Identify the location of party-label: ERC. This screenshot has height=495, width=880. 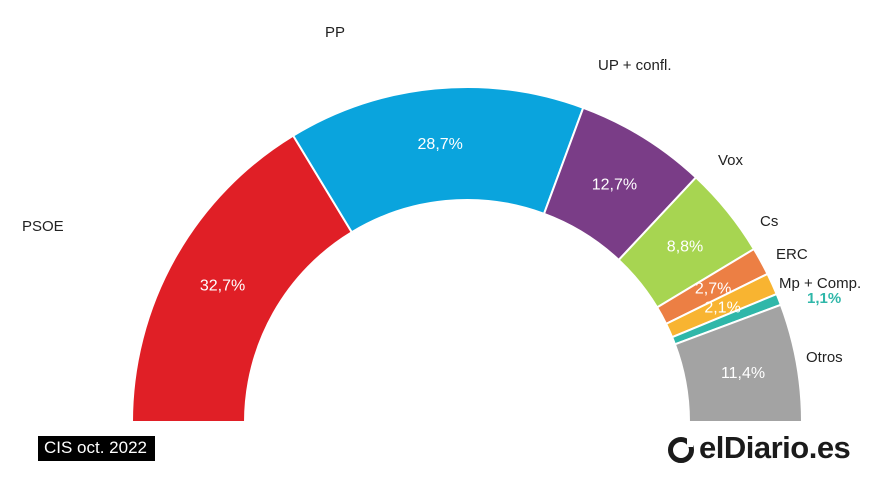
(792, 254).